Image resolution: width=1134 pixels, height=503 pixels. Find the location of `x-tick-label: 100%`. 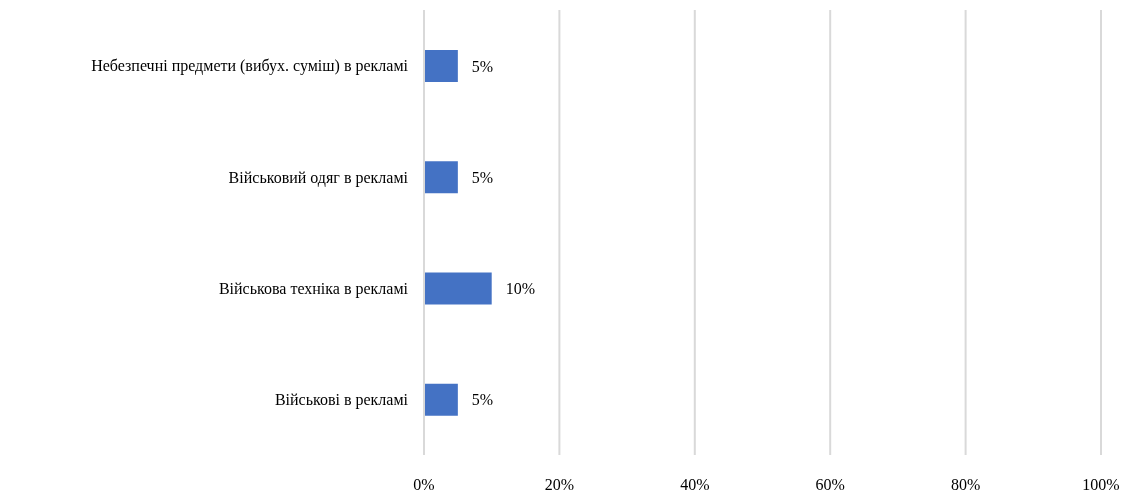

x-tick-label: 100% is located at coordinates (1101, 485).